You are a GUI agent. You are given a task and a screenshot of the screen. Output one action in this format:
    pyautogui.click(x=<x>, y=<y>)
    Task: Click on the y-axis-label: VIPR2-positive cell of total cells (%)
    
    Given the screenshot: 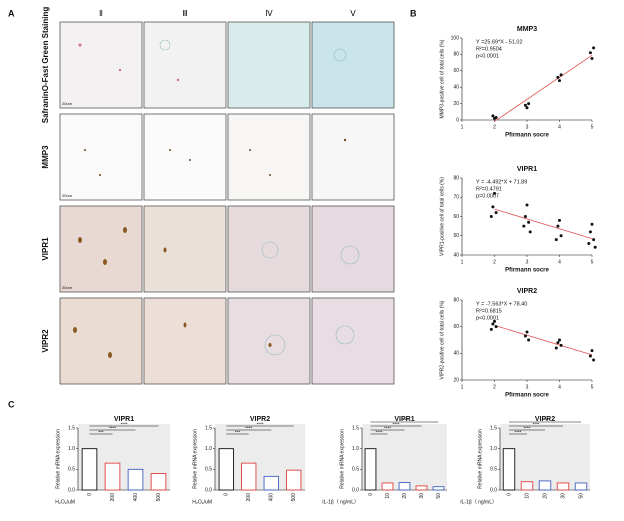 What is the action you would take?
    pyautogui.click(x=442, y=339)
    